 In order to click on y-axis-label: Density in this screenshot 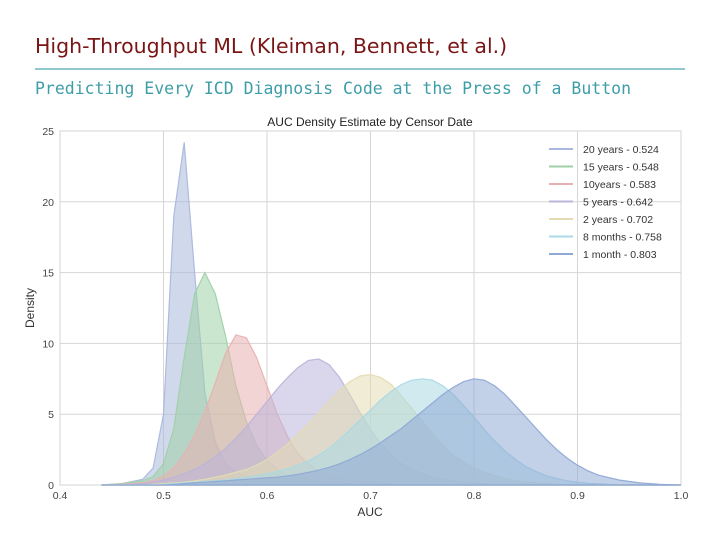, I will do `click(30, 308)`.